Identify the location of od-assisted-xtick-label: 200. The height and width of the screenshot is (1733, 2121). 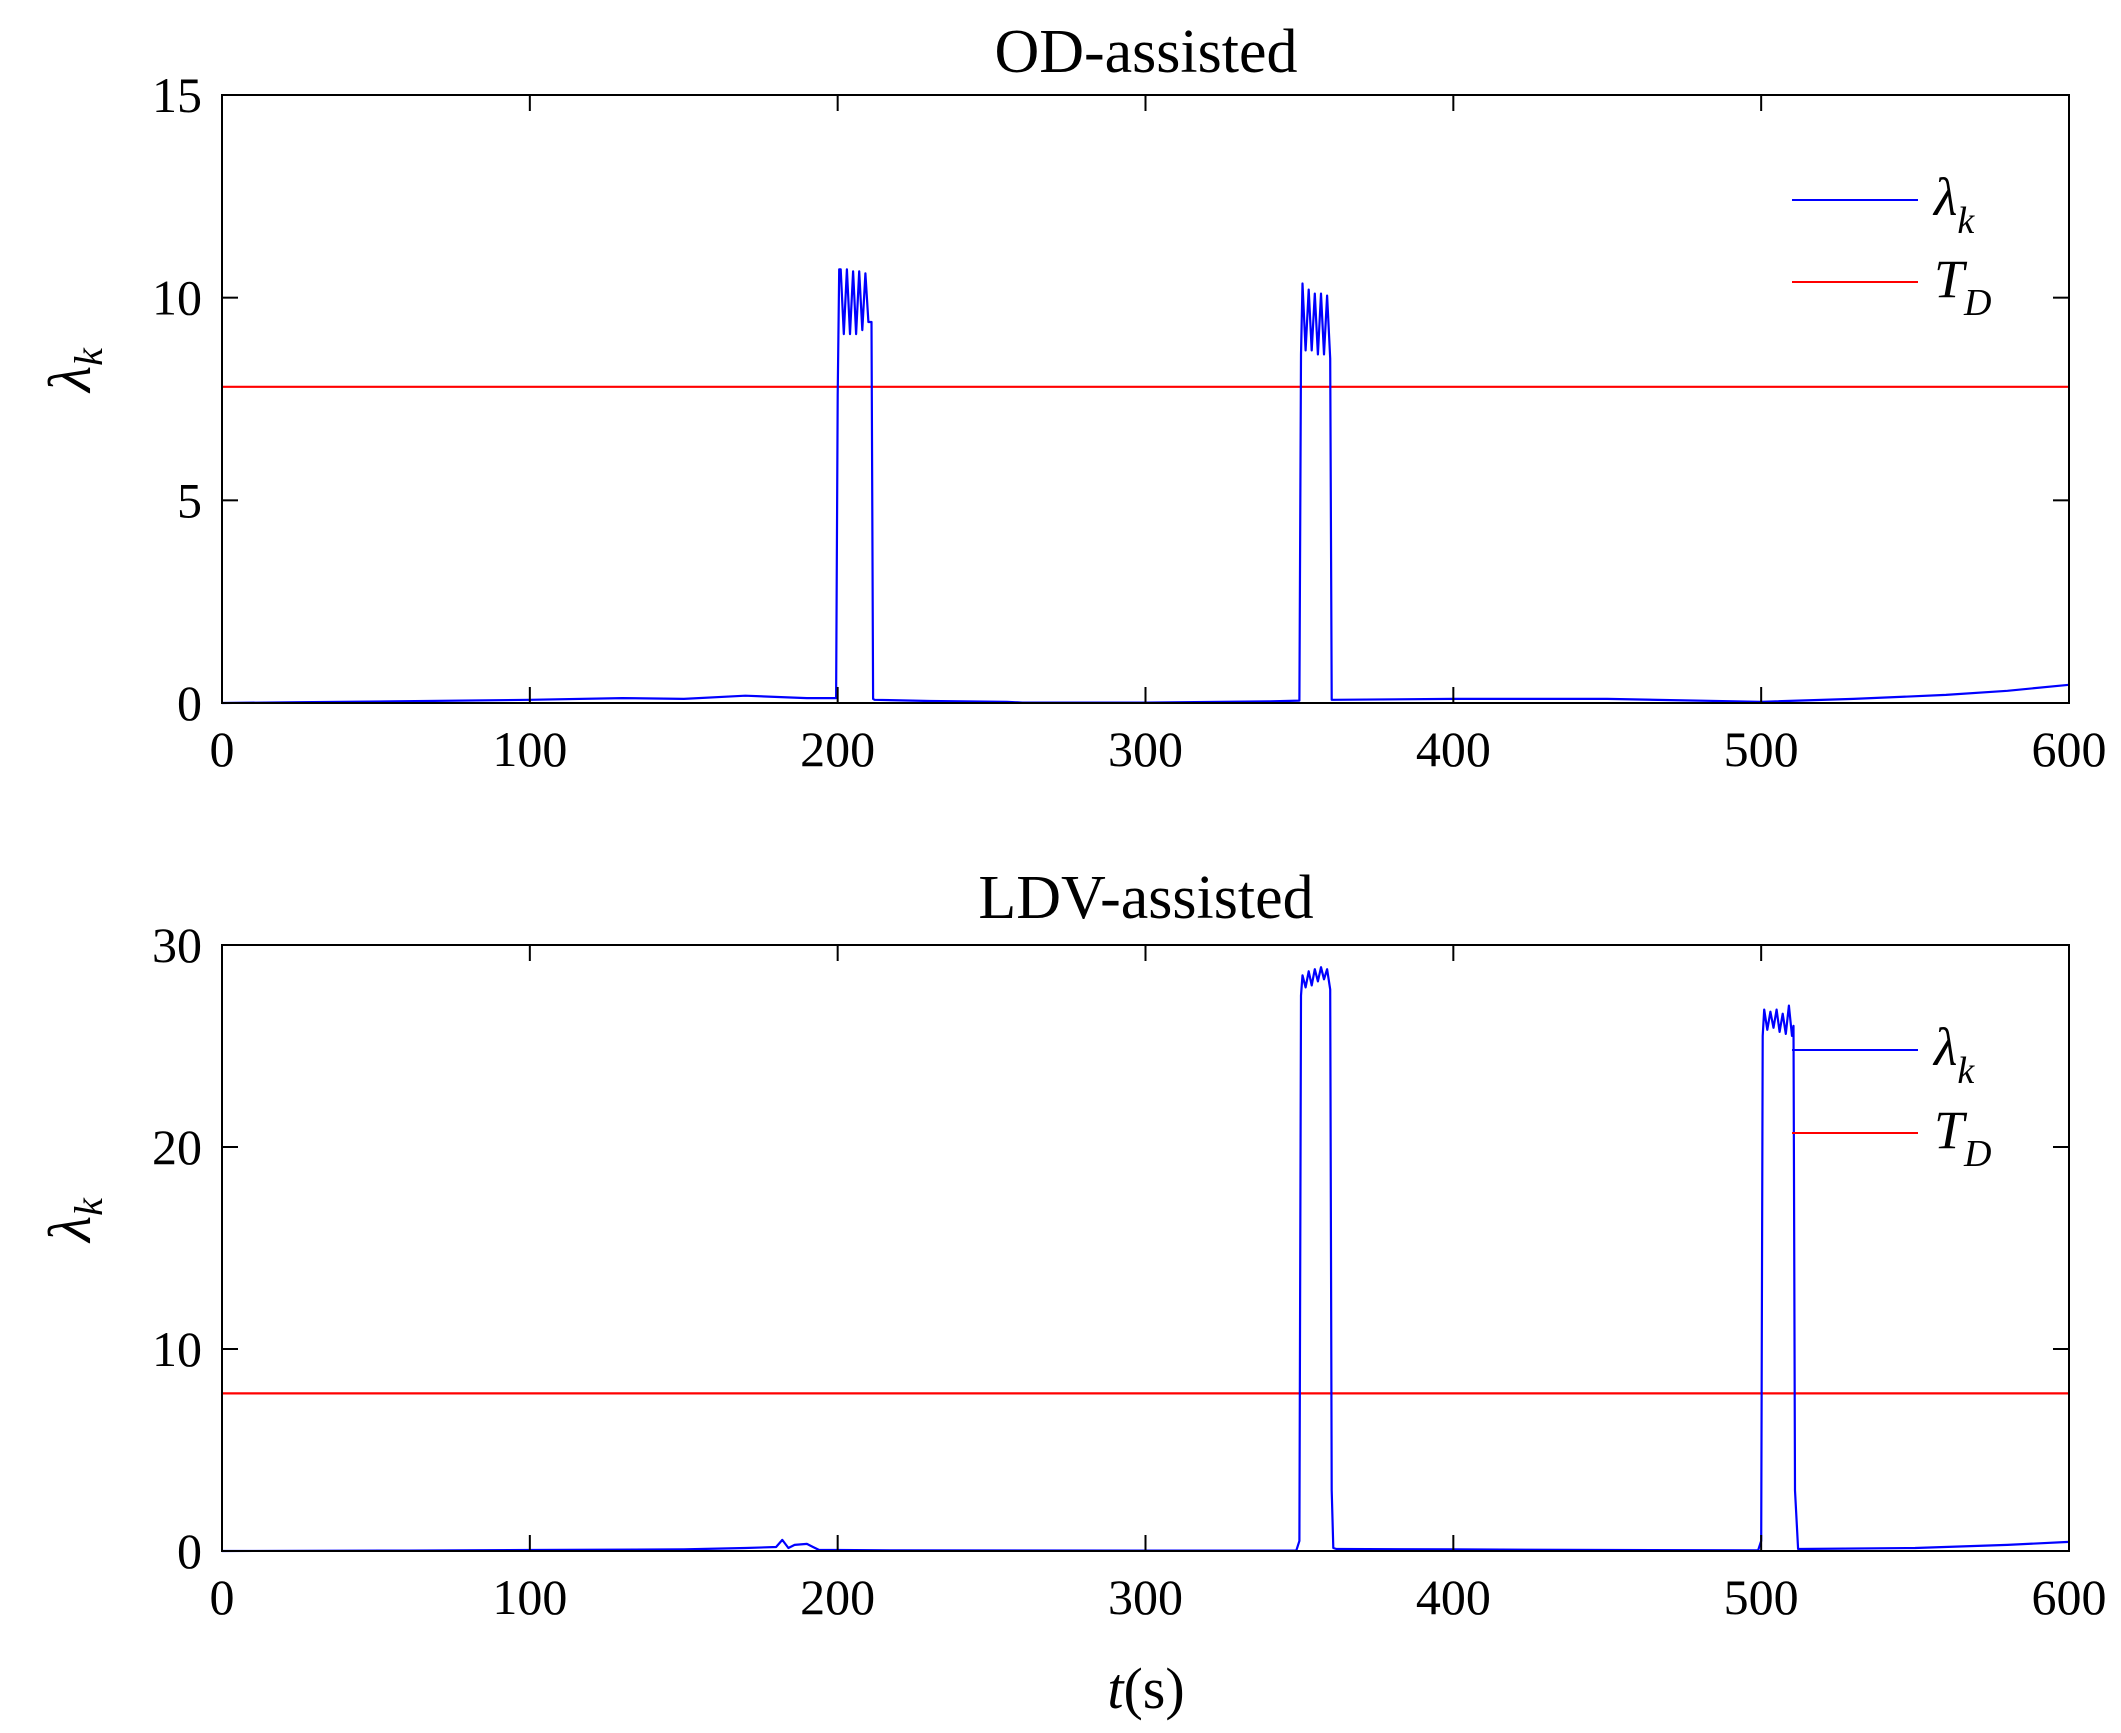
(837, 749).